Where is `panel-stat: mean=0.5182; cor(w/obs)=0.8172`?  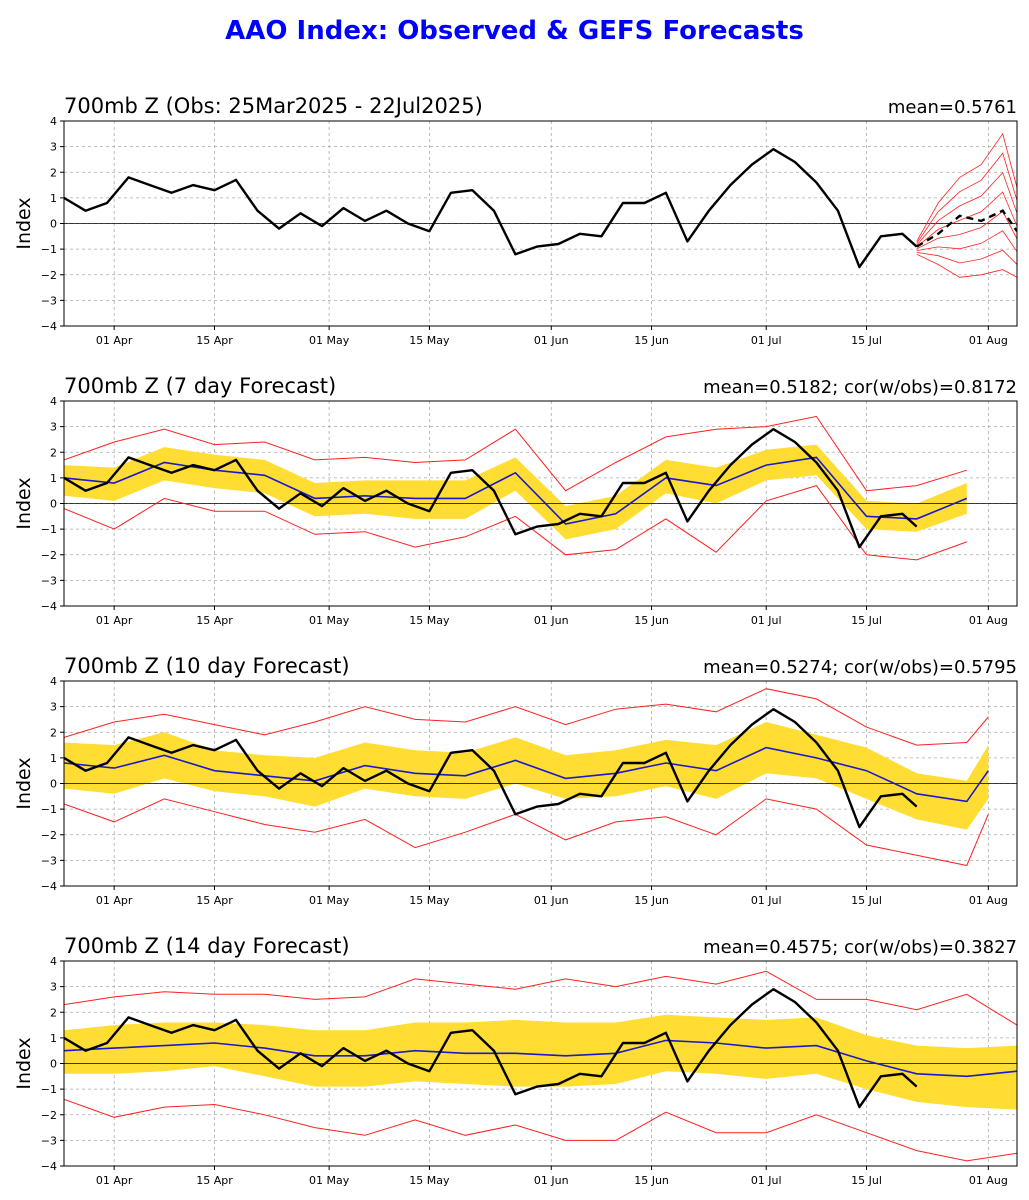 panel-stat: mean=0.5182; cor(w/obs)=0.8172 is located at coordinates (860, 387).